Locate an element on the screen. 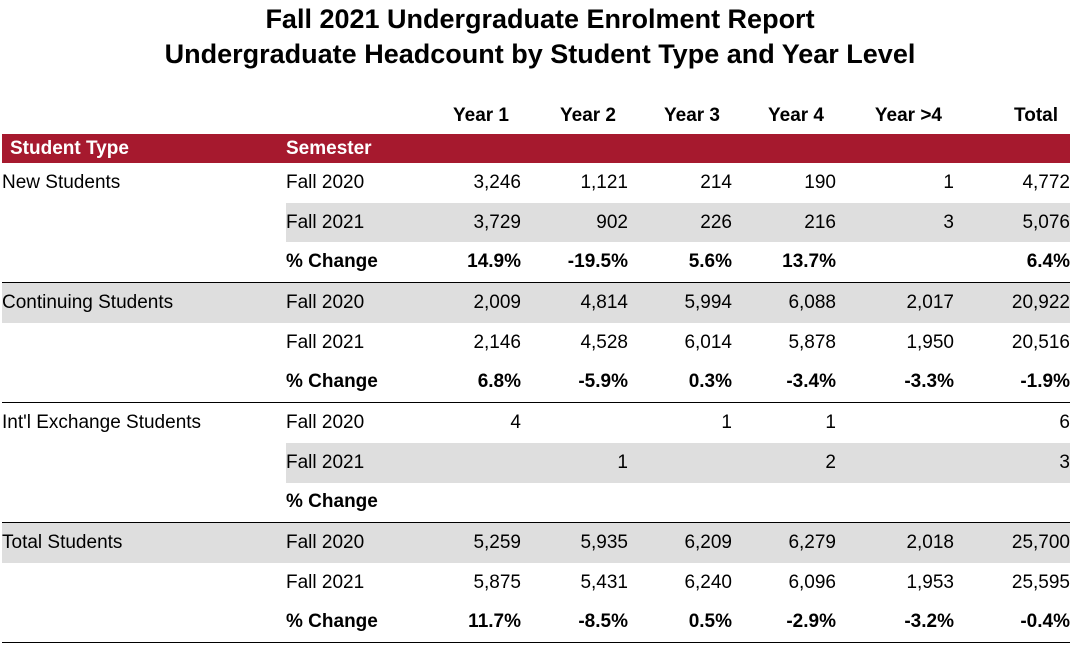 The image size is (1080, 646). year1-cell: 11.7% is located at coordinates (471, 623).